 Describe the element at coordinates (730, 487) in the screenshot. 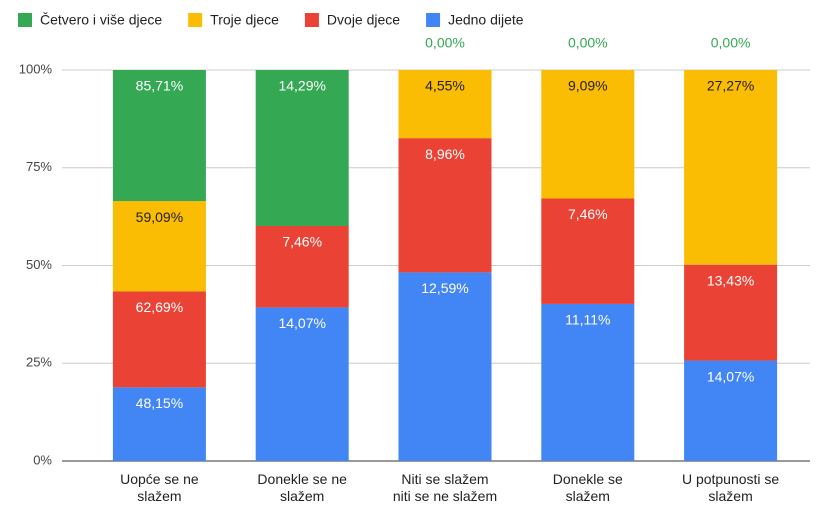

I see `x-tick-label: U potpunosti se slažem` at that location.